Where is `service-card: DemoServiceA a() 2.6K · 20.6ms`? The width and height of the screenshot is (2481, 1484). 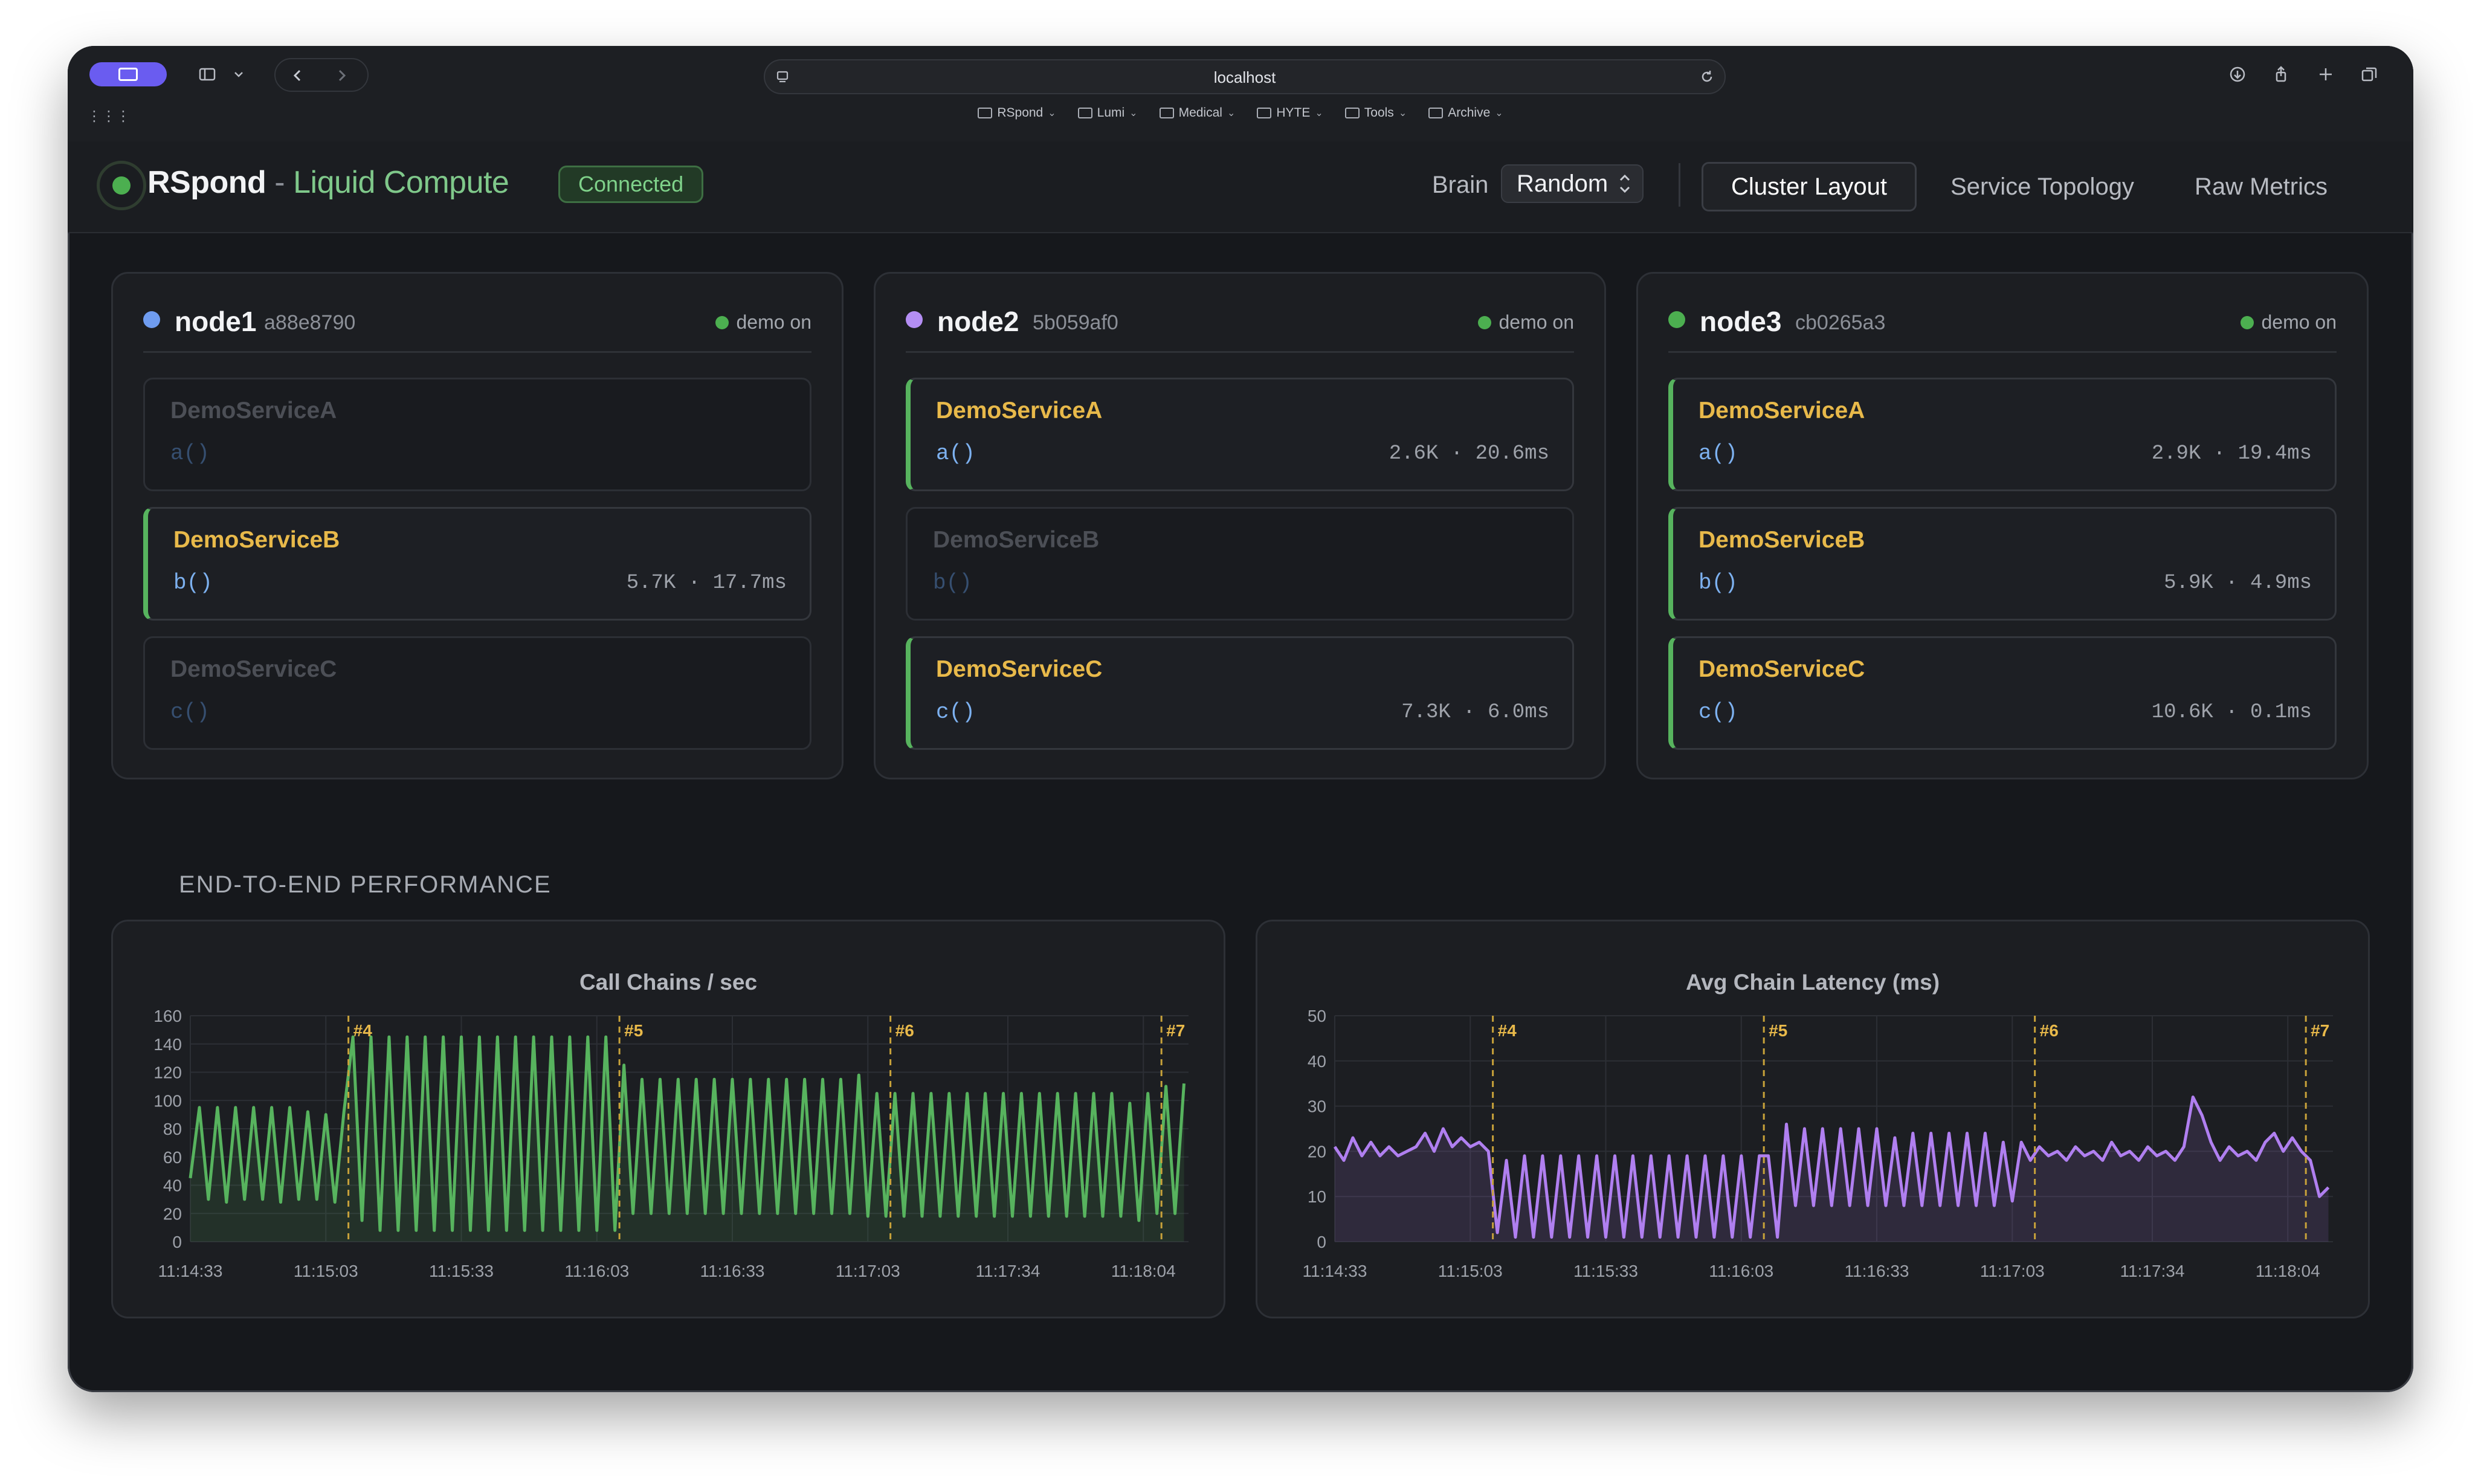 service-card: DemoServiceA a() 2.6K · 20.6ms is located at coordinates (1240, 434).